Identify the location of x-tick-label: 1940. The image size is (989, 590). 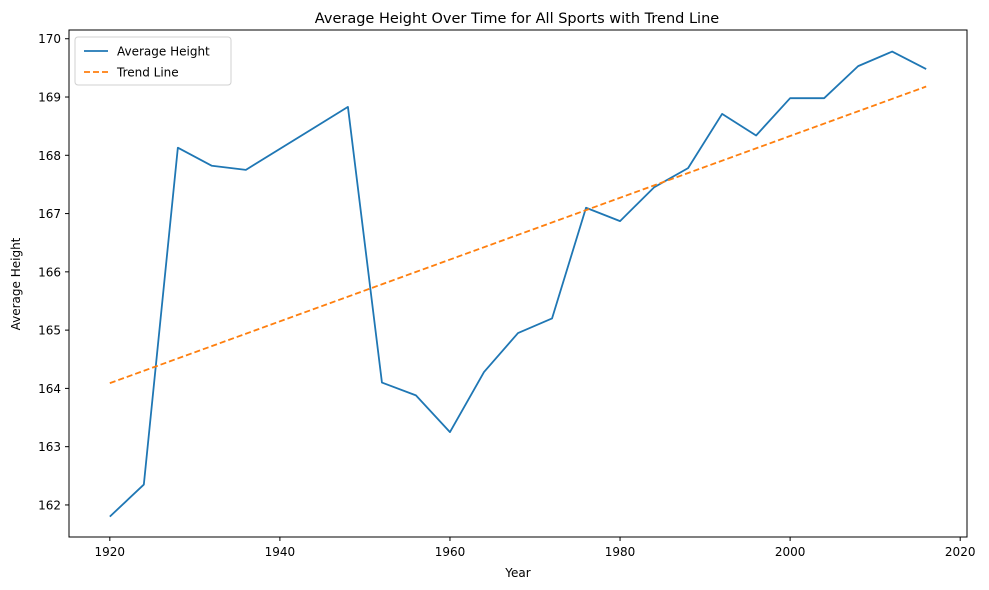
(280, 552).